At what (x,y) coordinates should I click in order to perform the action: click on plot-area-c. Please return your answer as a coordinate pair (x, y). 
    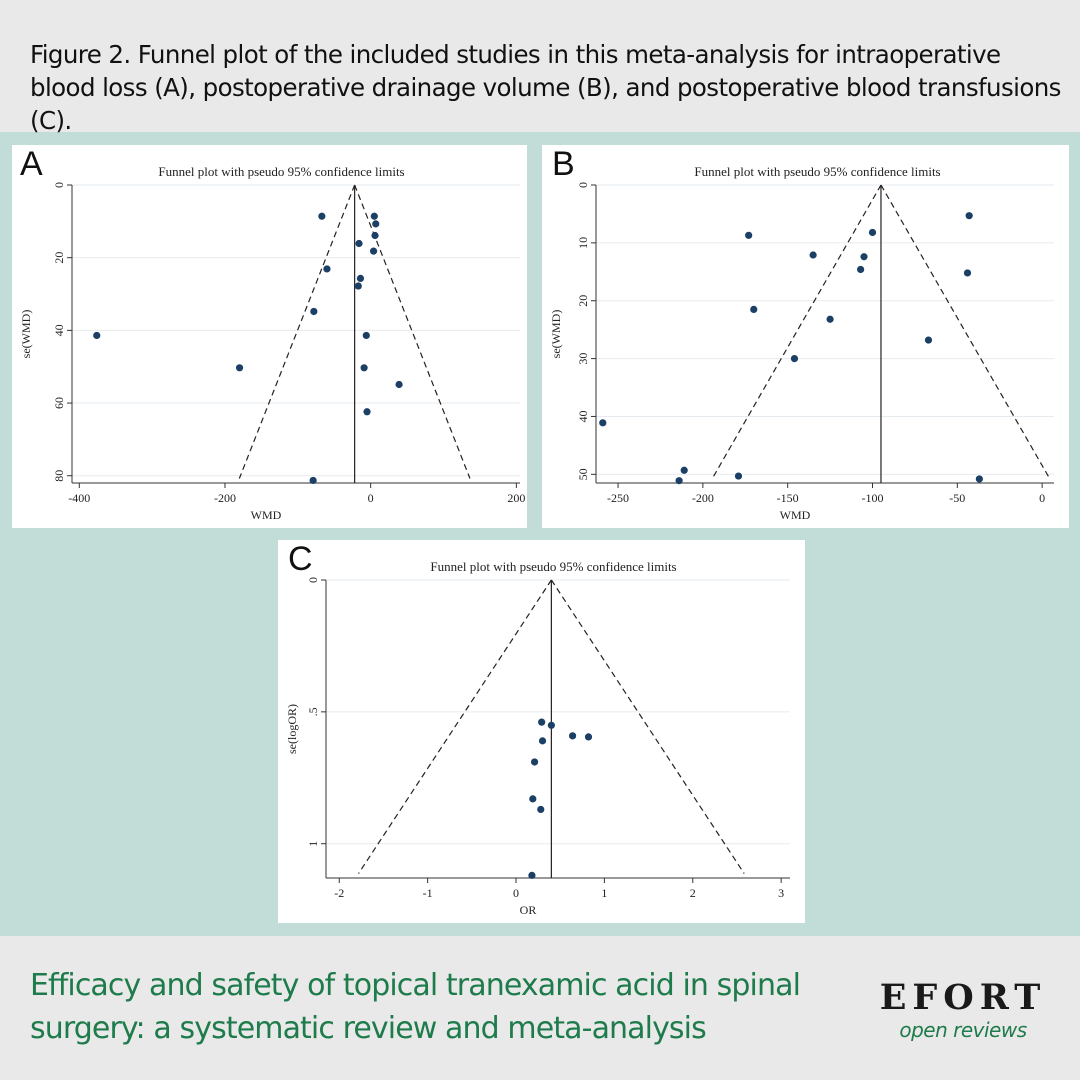
    Looking at the image, I should click on (558, 729).